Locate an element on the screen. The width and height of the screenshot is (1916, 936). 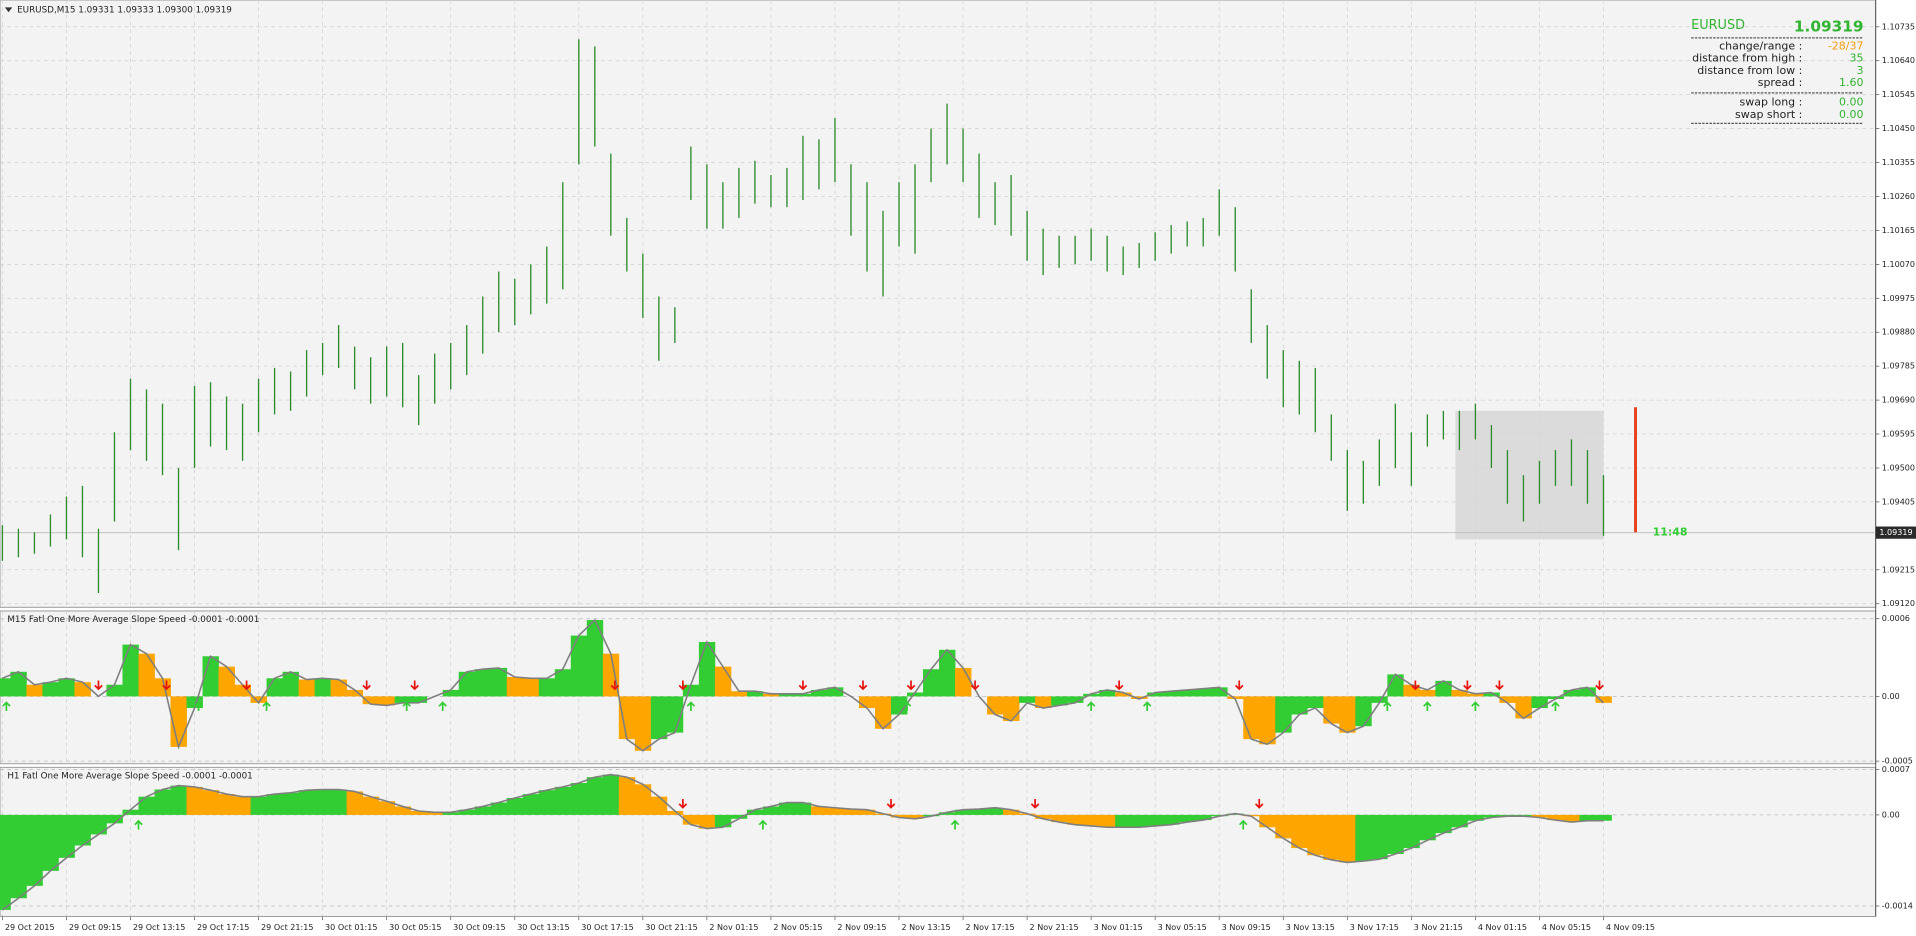
price-tag is located at coordinates (1895, 532).